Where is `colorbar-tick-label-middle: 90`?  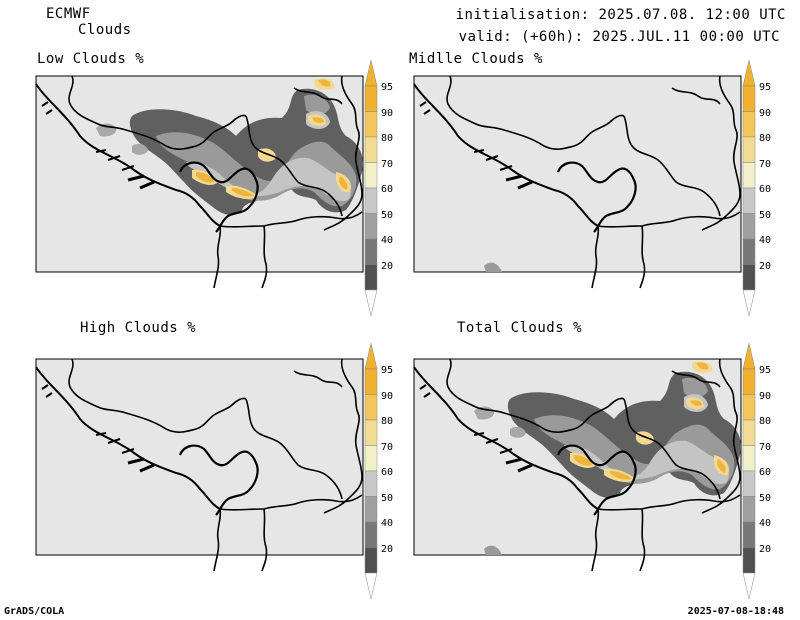
colorbar-tick-label-middle: 90 is located at coordinates (765, 113).